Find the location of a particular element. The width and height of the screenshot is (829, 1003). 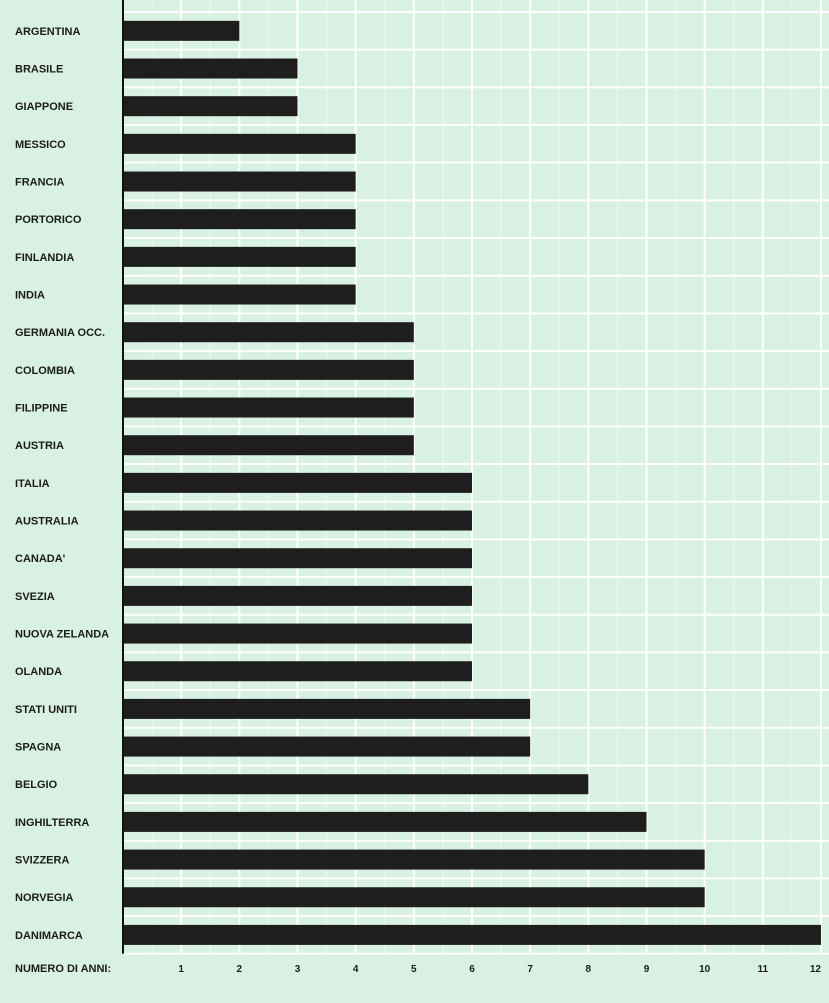

category-label: FRANCIA is located at coordinates (40, 183).